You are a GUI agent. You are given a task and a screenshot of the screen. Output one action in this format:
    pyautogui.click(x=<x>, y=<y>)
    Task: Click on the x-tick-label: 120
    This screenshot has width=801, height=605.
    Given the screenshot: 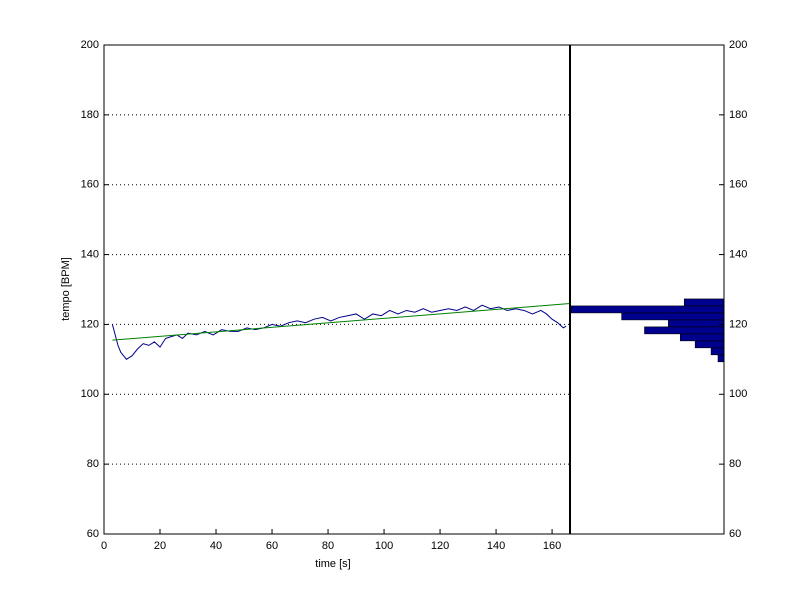 What is the action you would take?
    pyautogui.click(x=440, y=546)
    